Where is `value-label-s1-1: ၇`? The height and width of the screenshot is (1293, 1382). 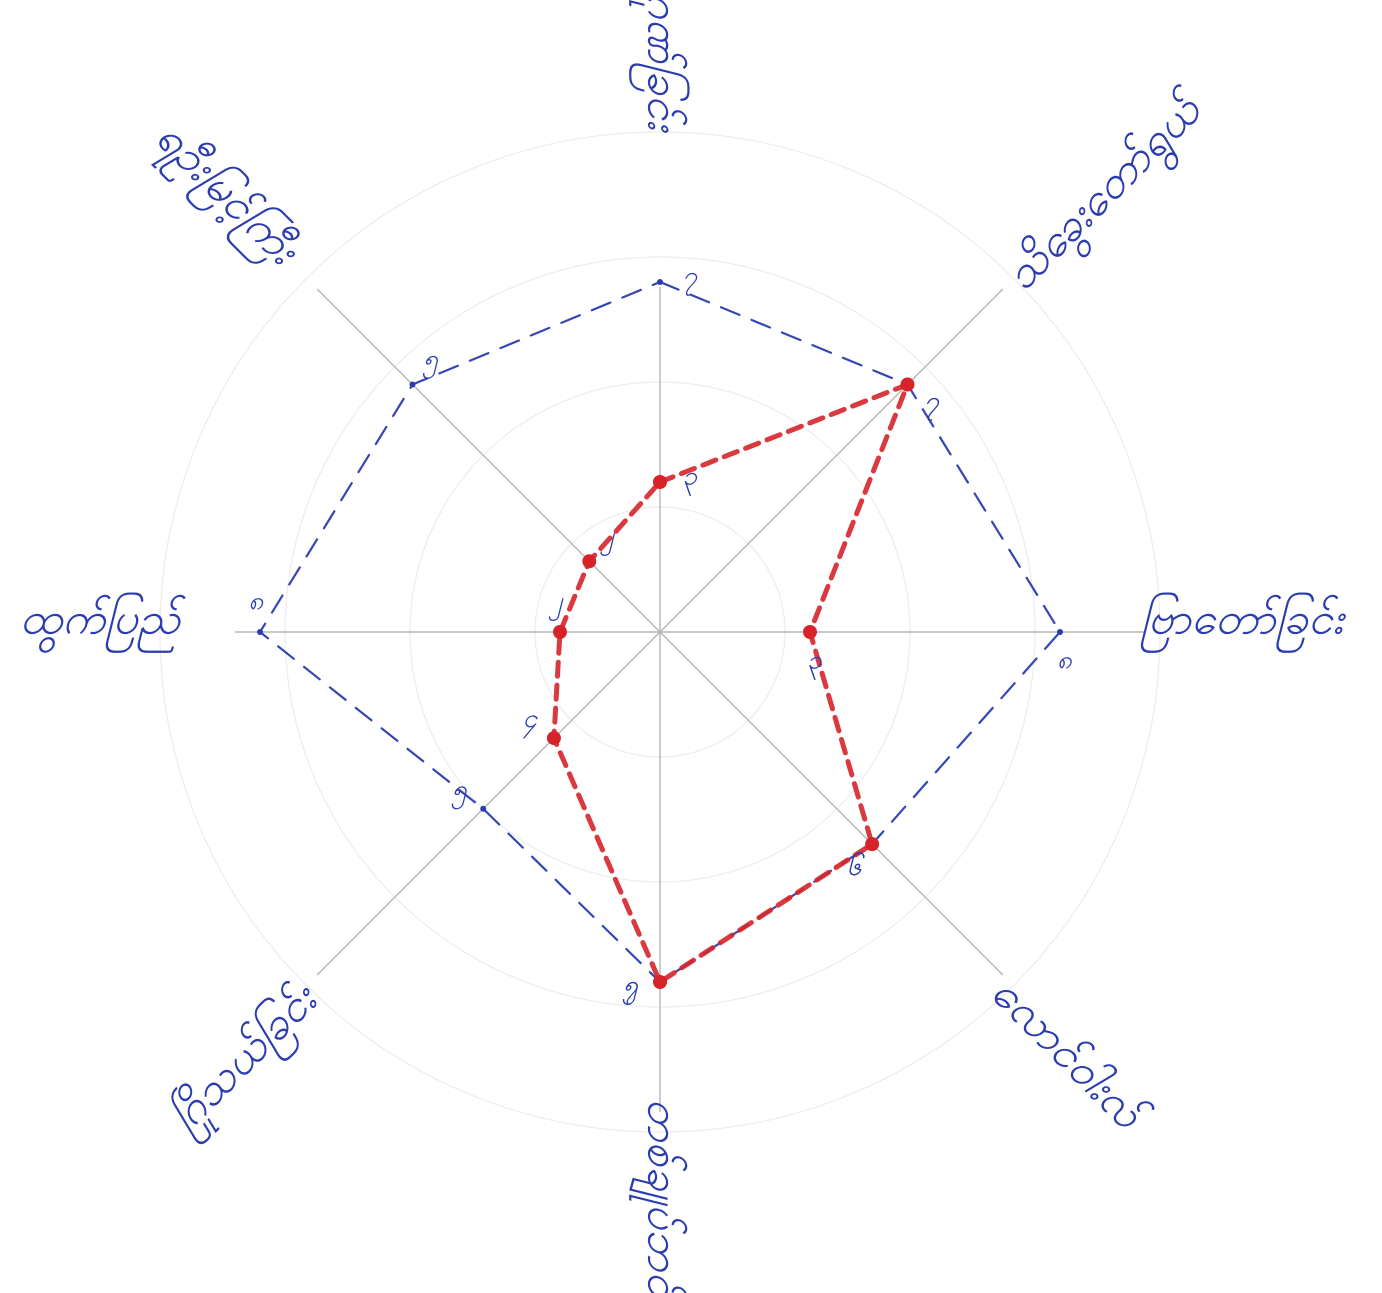 value-label-s1-1: ၇ is located at coordinates (689, 279).